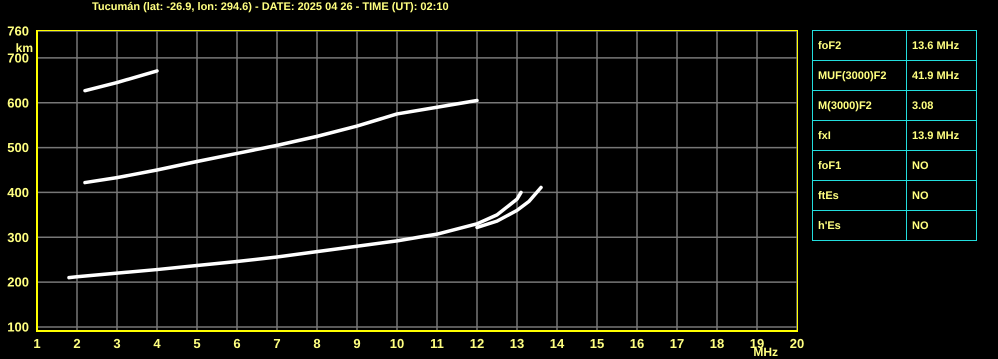  I want to click on category-label: foF2, so click(859, 45).